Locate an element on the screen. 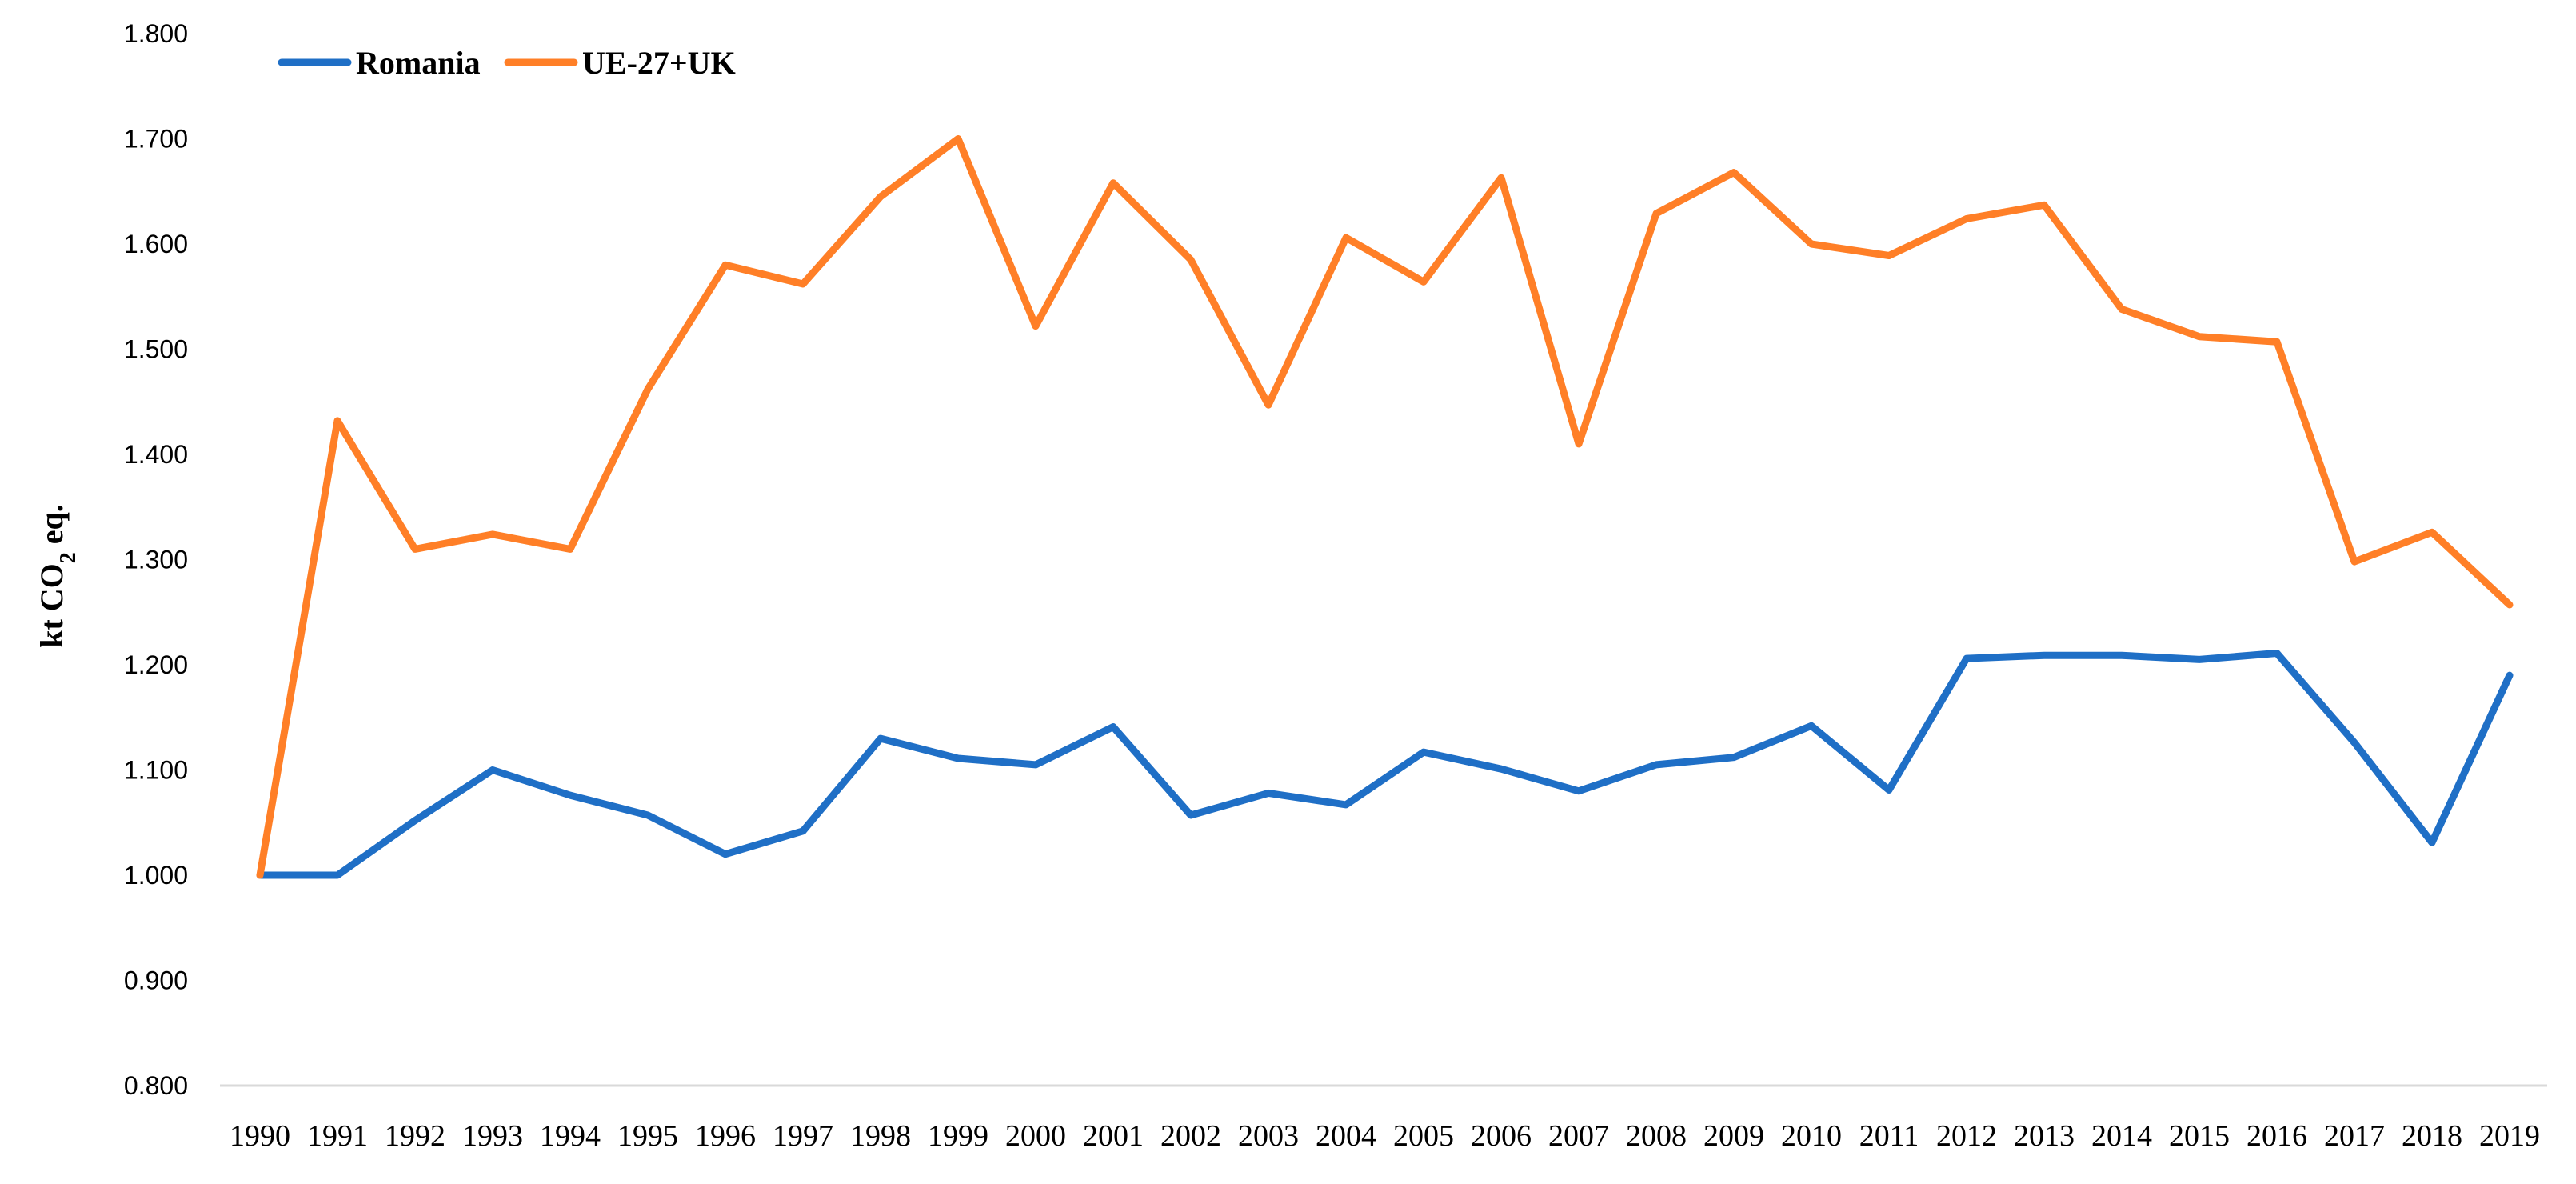 The image size is (2576, 1184). x-tick-label: 1994 is located at coordinates (570, 1136).